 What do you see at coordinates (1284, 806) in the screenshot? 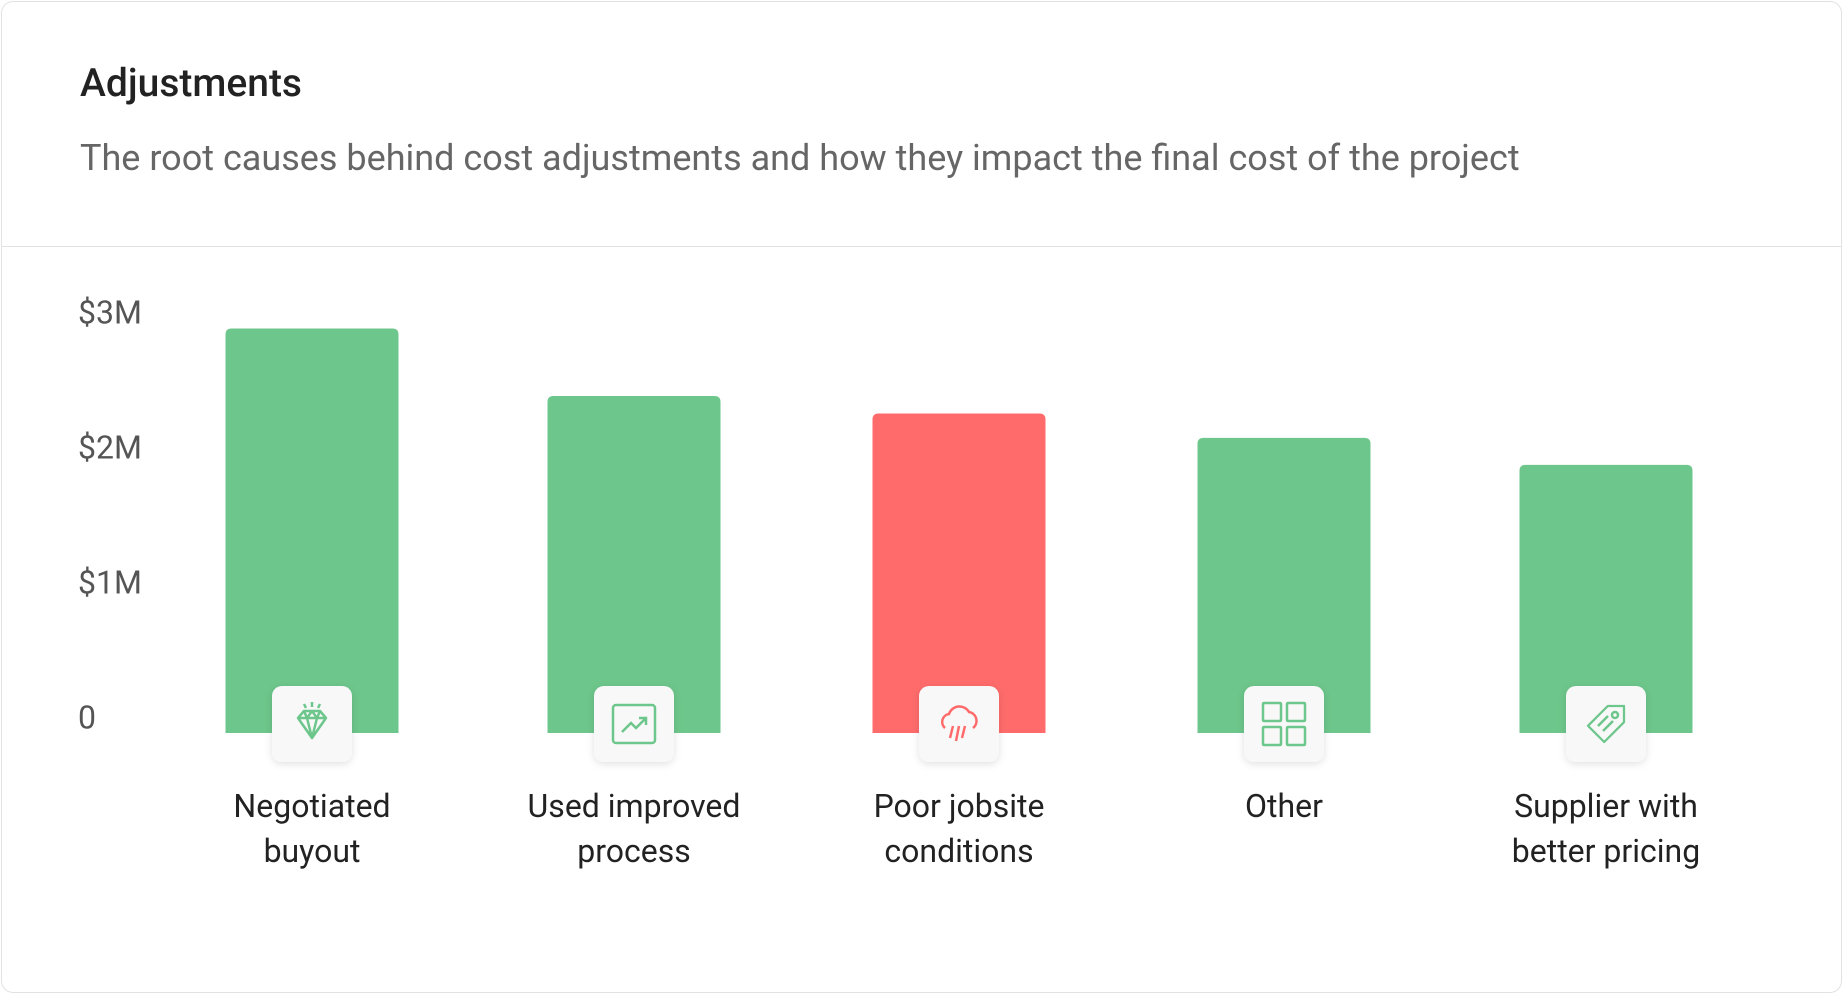
I see `x-tick-label: Other` at bounding box center [1284, 806].